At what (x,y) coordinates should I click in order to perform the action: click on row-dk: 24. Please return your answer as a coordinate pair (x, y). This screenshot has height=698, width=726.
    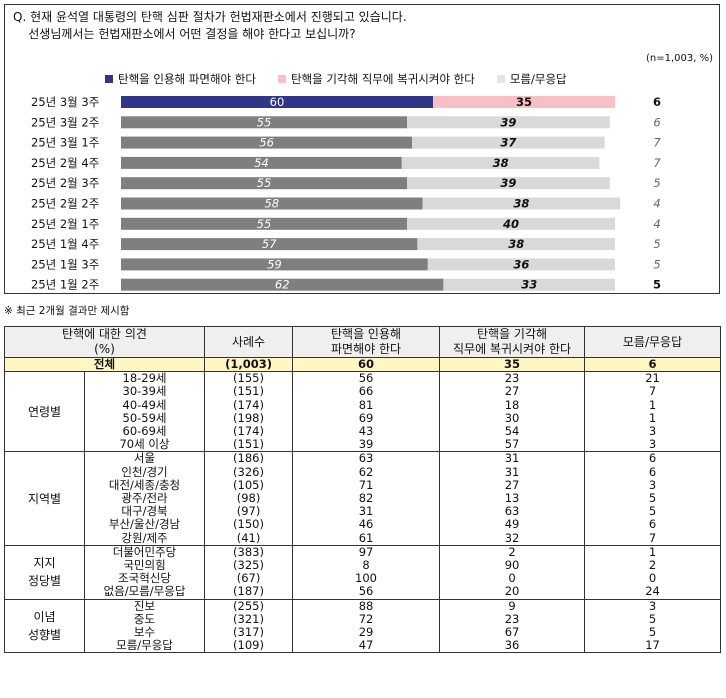
    Looking at the image, I should click on (653, 592).